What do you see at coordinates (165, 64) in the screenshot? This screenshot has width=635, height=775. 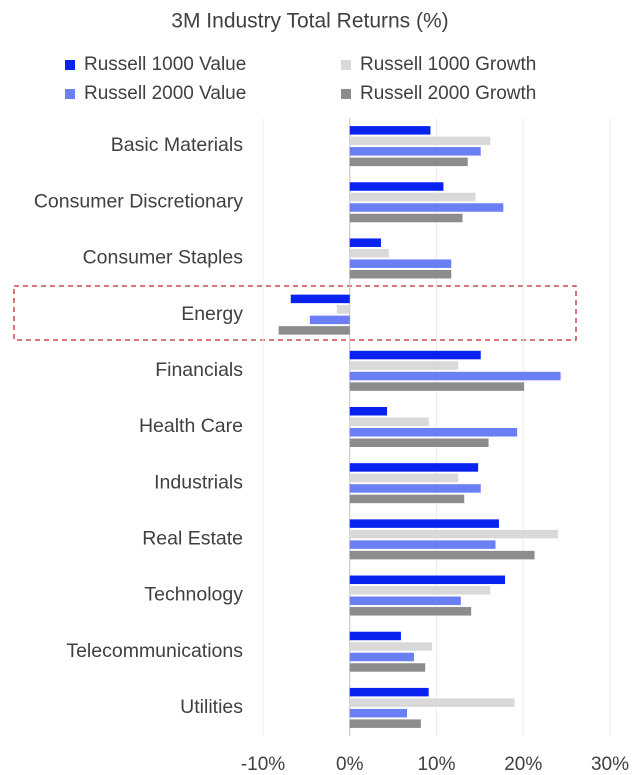 I see `legend-label: Russell 1000 Value` at bounding box center [165, 64].